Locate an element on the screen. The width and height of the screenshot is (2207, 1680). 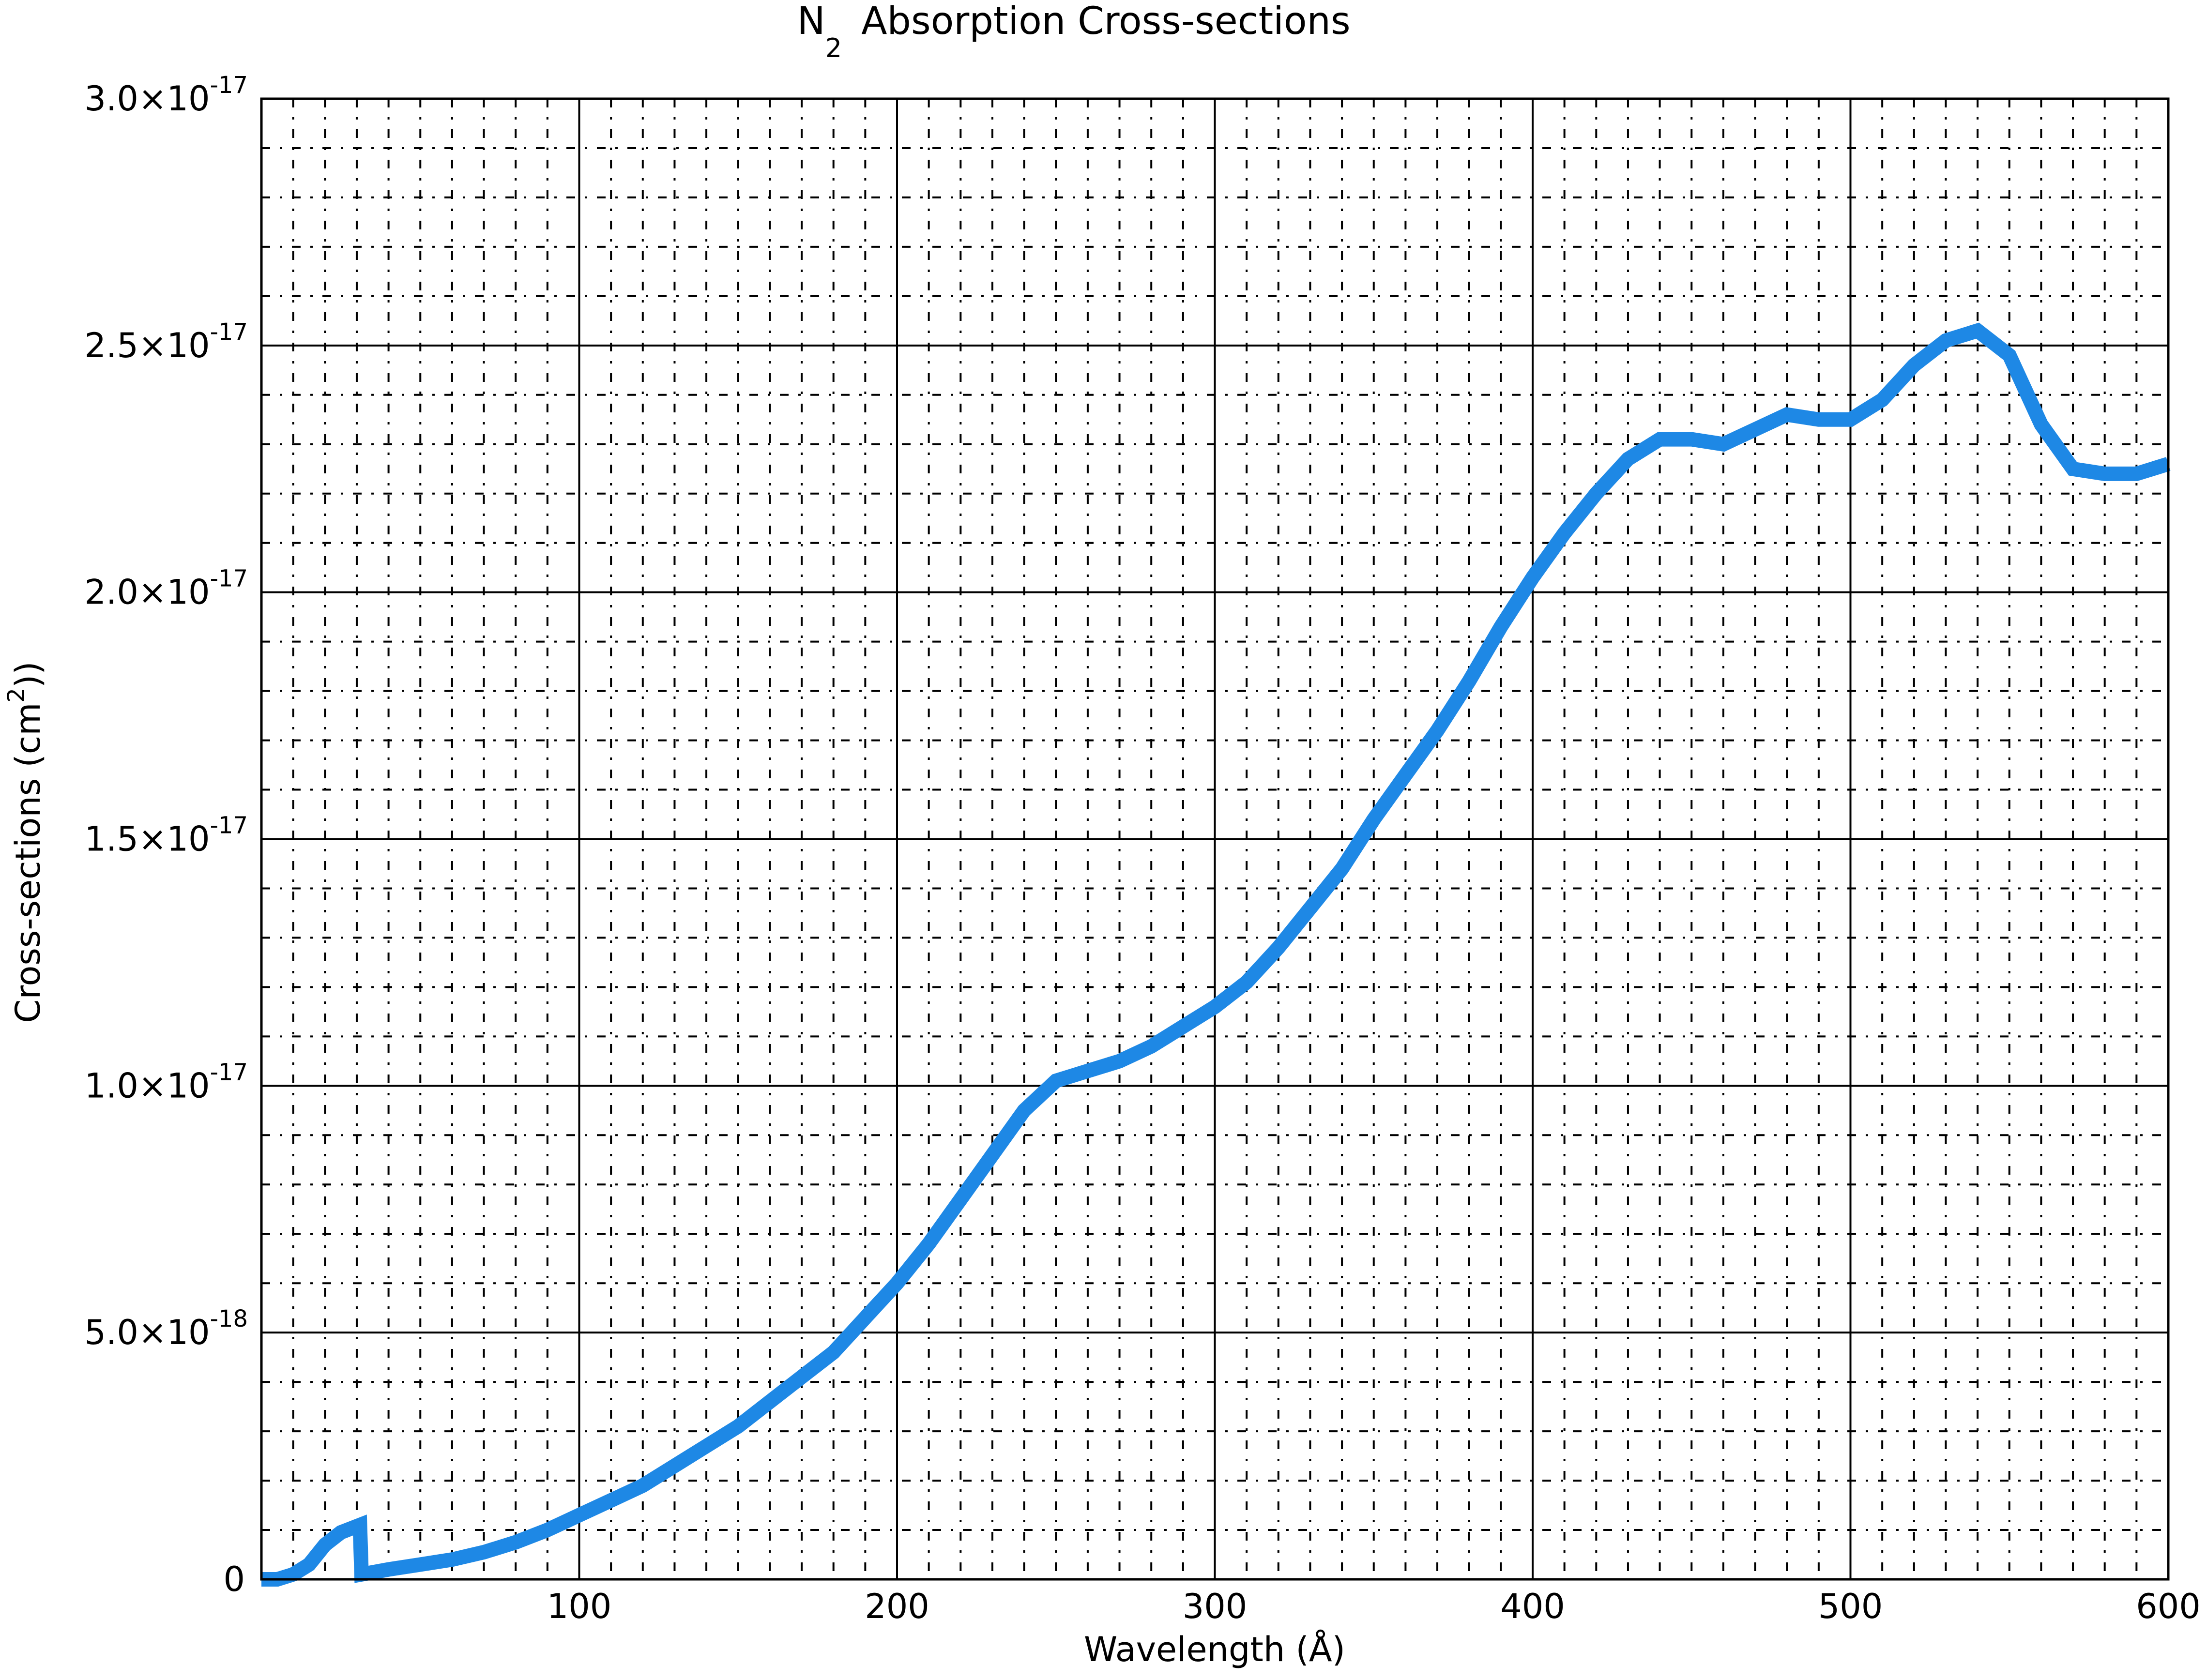
y-tick-label: 1.5×10⁻¹⁷ is located at coordinates (166, 835).